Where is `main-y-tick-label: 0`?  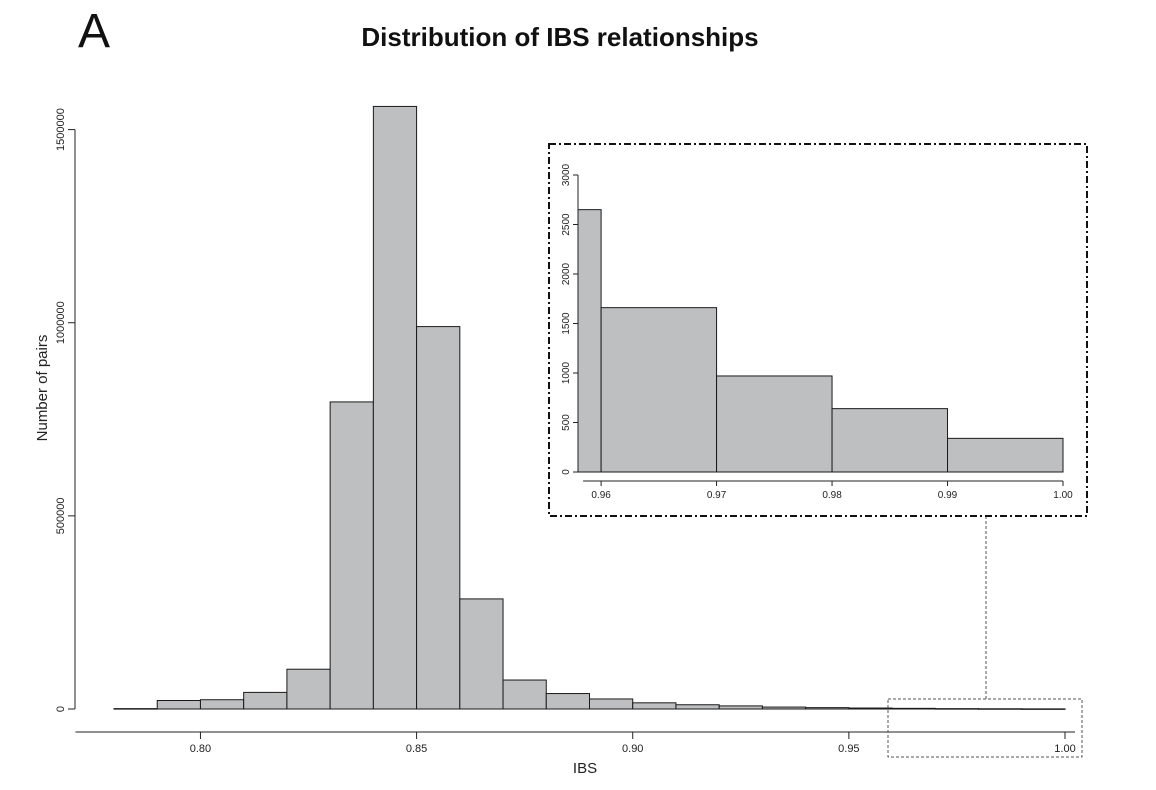
main-y-tick-label: 0 is located at coordinates (61, 709).